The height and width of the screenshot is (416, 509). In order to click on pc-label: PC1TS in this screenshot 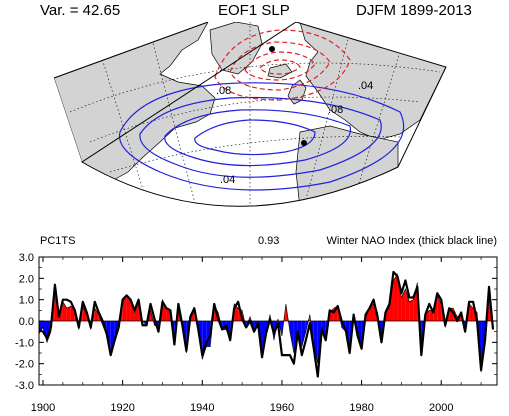, I will do `click(57, 241)`.